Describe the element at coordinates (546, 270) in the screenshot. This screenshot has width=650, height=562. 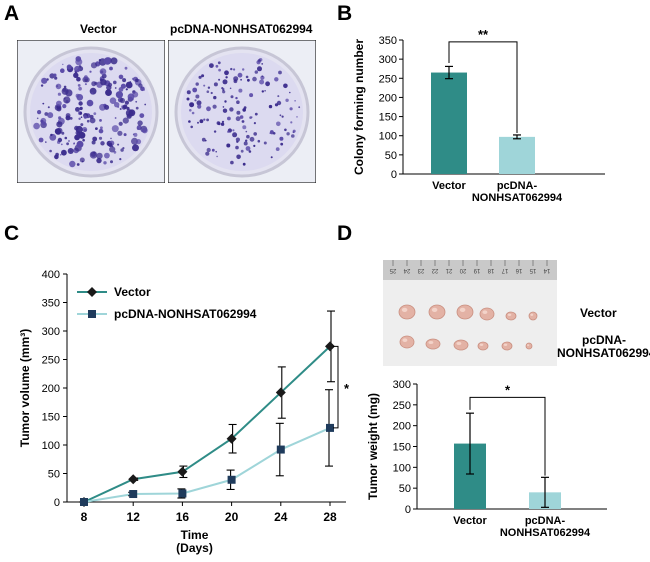
I see `ruler-tick-label: 14` at that location.